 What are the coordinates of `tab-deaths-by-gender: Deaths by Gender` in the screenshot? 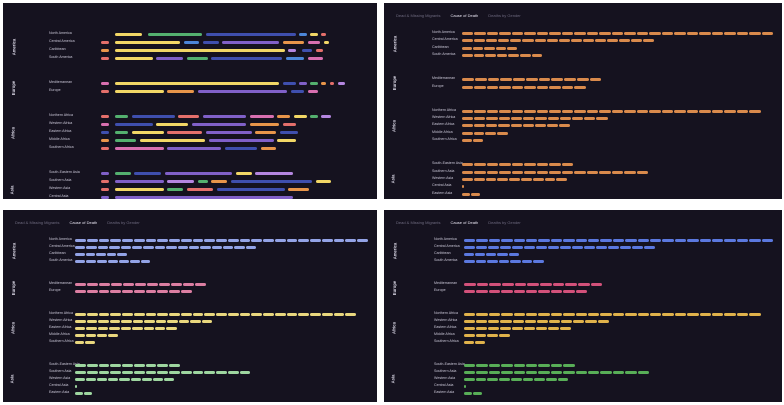 It's located at (504, 222).